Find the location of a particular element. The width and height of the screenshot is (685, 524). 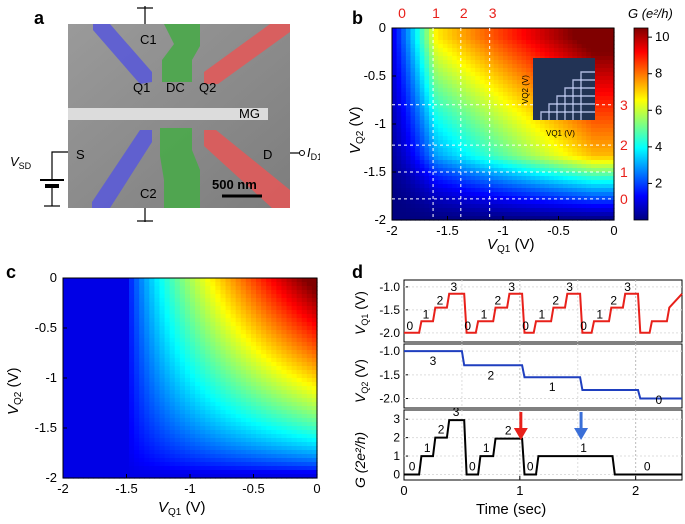

label-c1: C1 is located at coordinates (148, 39).